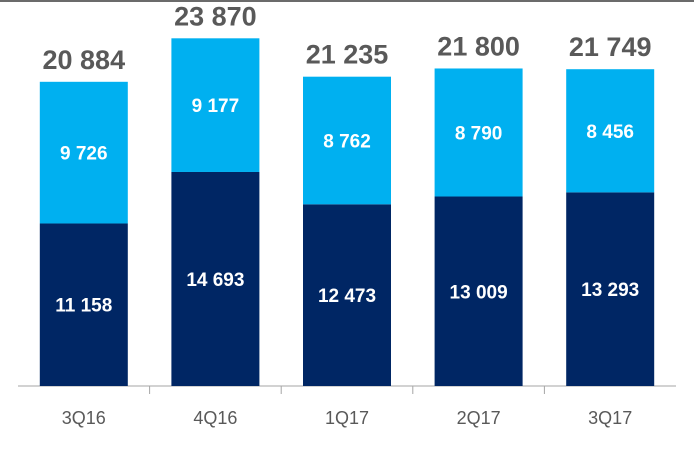  What do you see at coordinates (478, 46) in the screenshot?
I see `total-label-2Q17: 21 800` at bounding box center [478, 46].